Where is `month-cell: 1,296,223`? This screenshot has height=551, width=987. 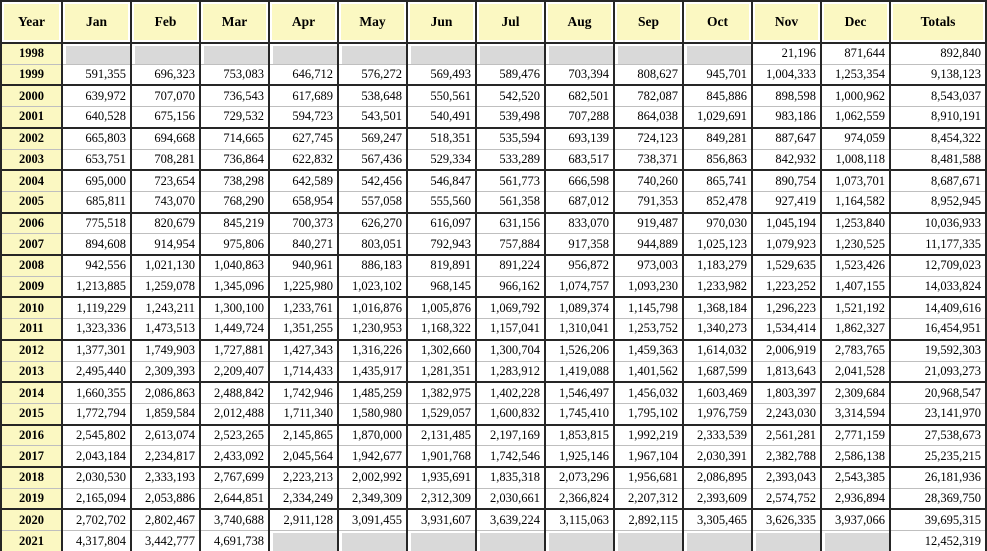
month-cell: 1,296,223 is located at coordinates (786, 307).